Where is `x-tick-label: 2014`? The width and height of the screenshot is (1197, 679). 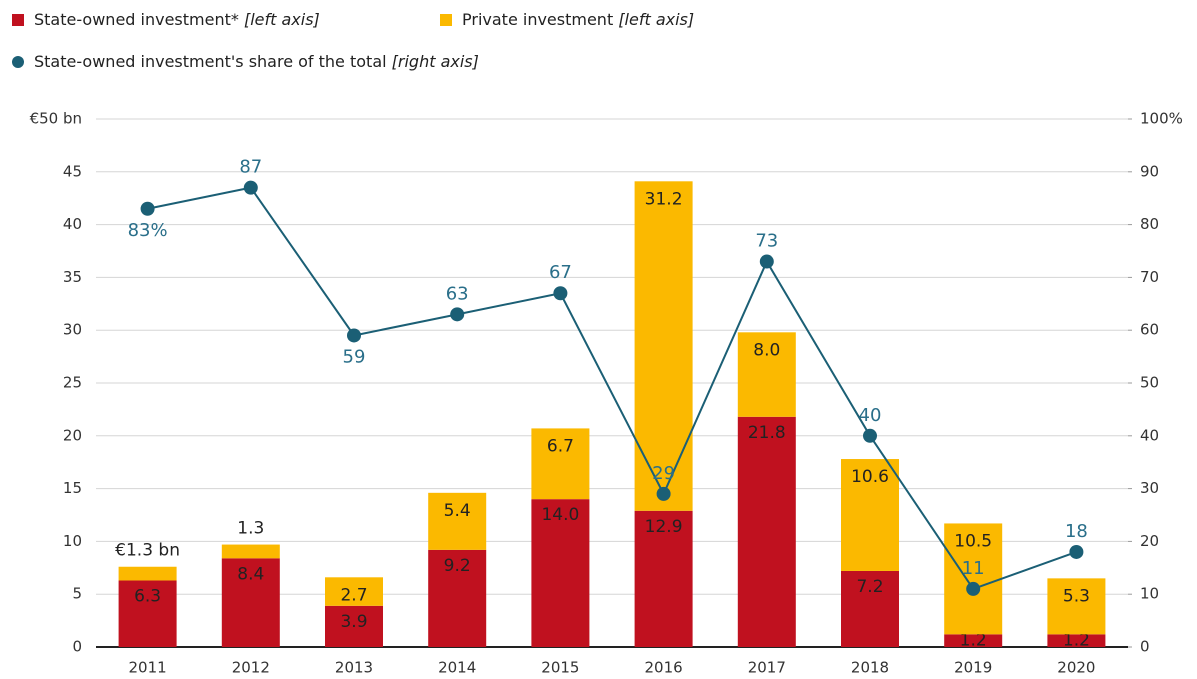
x-tick-label: 2014 is located at coordinates (457, 668).